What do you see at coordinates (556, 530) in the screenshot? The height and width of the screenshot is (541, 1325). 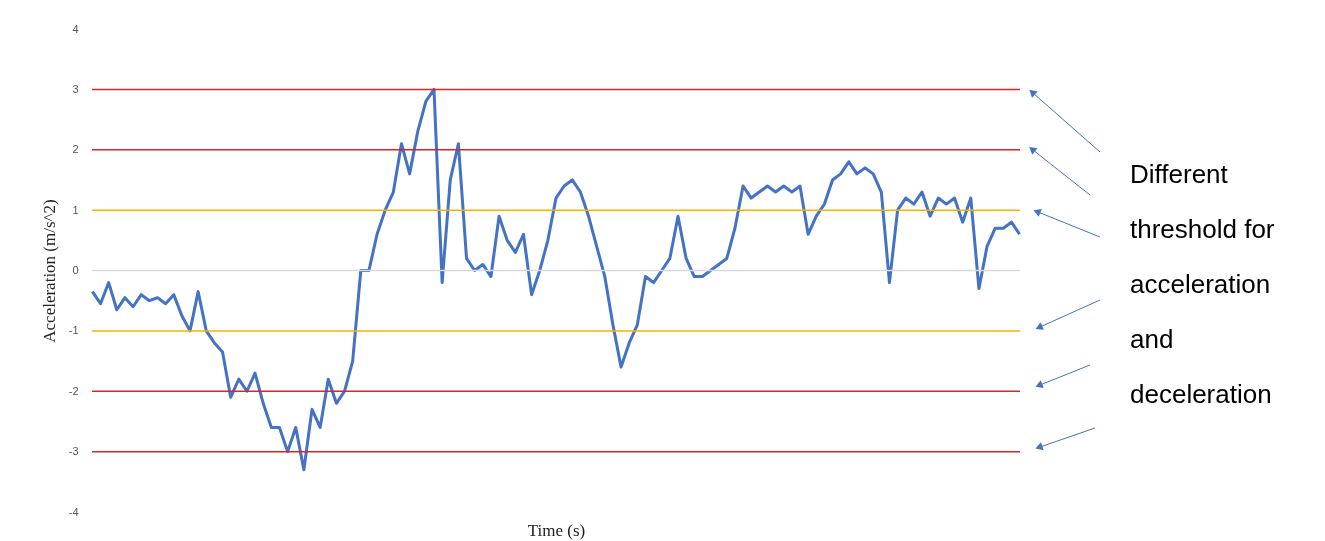 I see `x-axis-title: Time (s)` at bounding box center [556, 530].